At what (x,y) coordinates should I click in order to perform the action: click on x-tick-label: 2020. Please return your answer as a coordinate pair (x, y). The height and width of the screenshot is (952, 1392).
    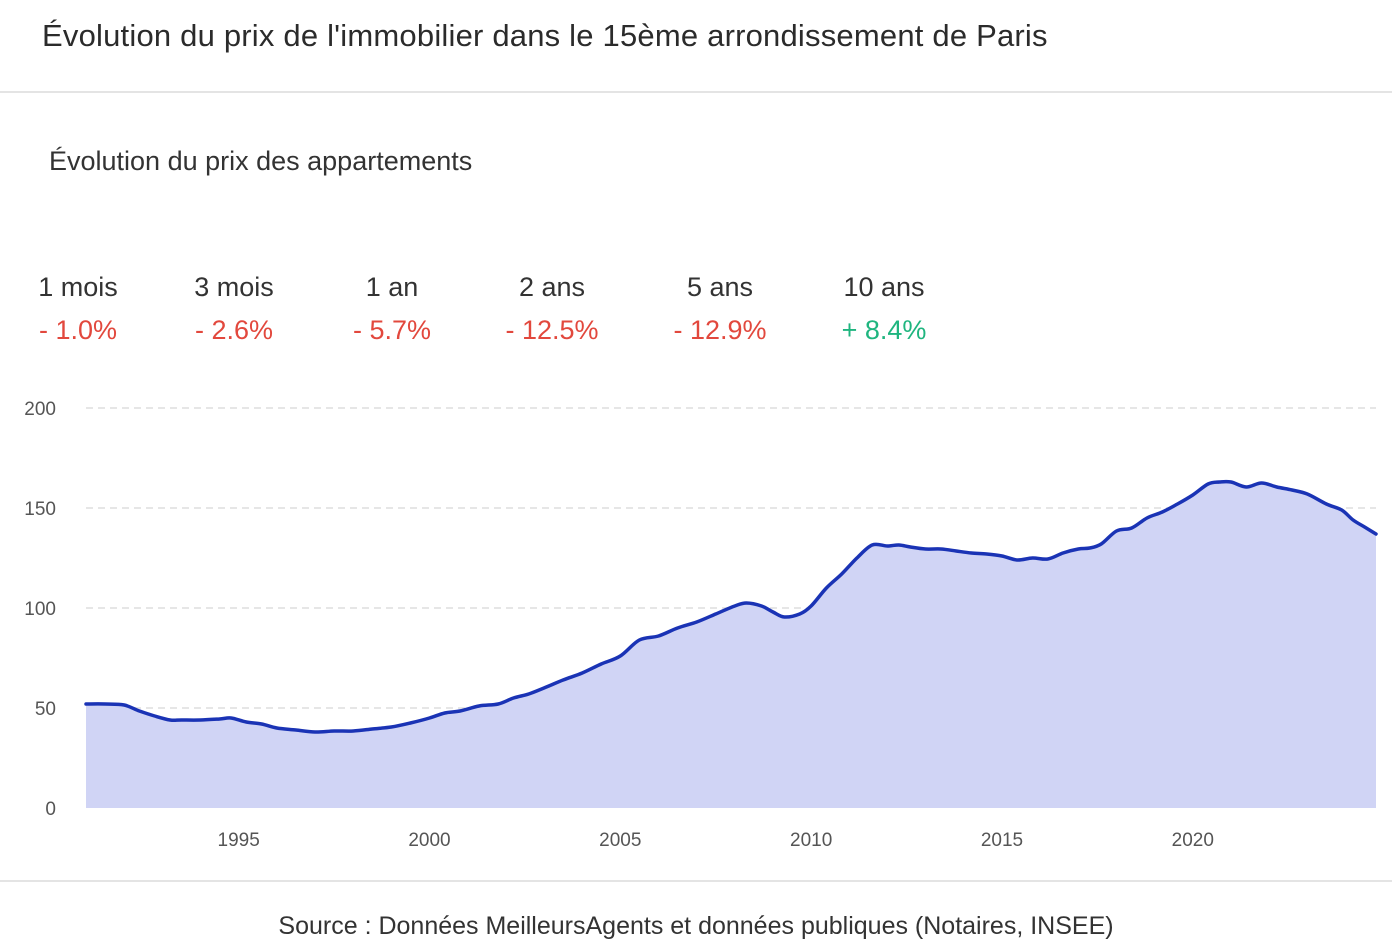
    Looking at the image, I should click on (1193, 840).